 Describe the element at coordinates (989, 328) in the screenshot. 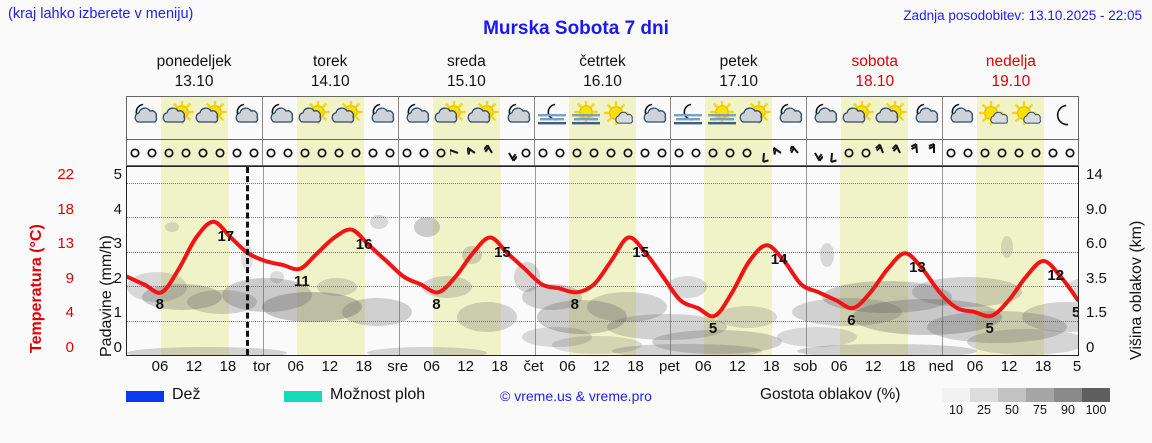

I see `temp-label-min-12: 5` at that location.